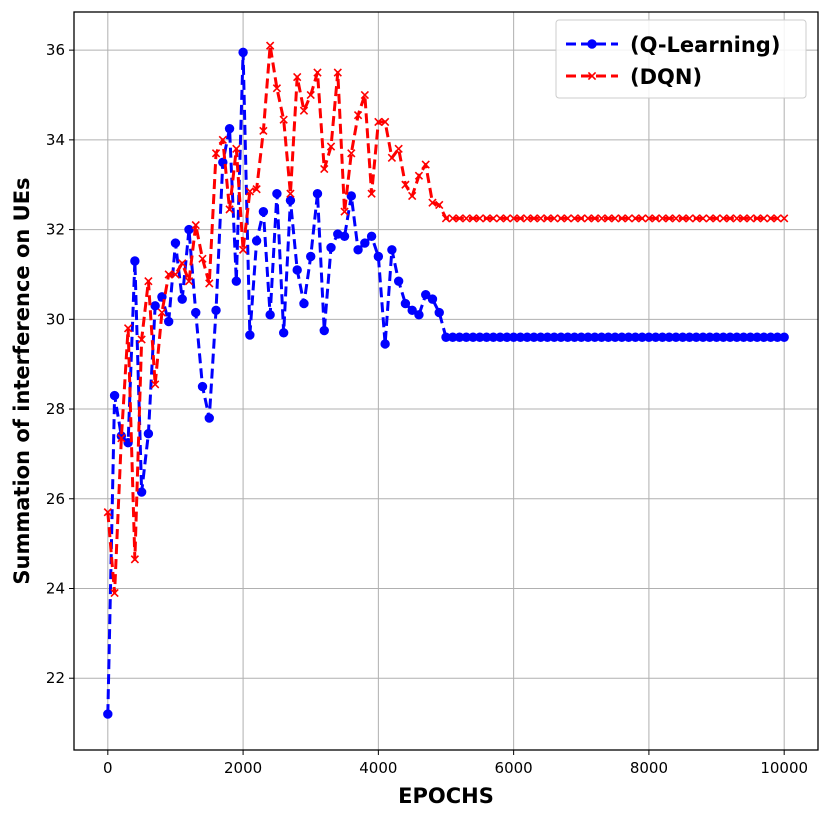 This screenshot has width=831, height=821. Describe the element at coordinates (681, 59) in the screenshot. I see `legend-box` at that location.